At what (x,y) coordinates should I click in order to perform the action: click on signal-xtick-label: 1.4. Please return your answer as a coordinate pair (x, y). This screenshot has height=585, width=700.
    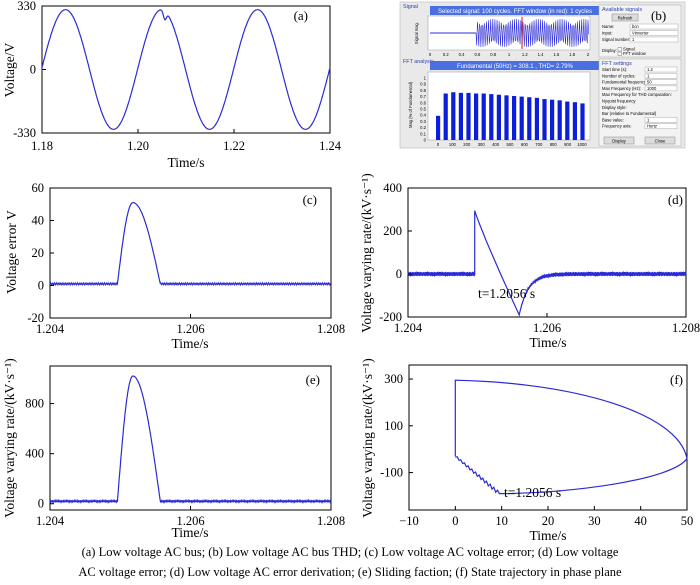
    Looking at the image, I should click on (541, 54).